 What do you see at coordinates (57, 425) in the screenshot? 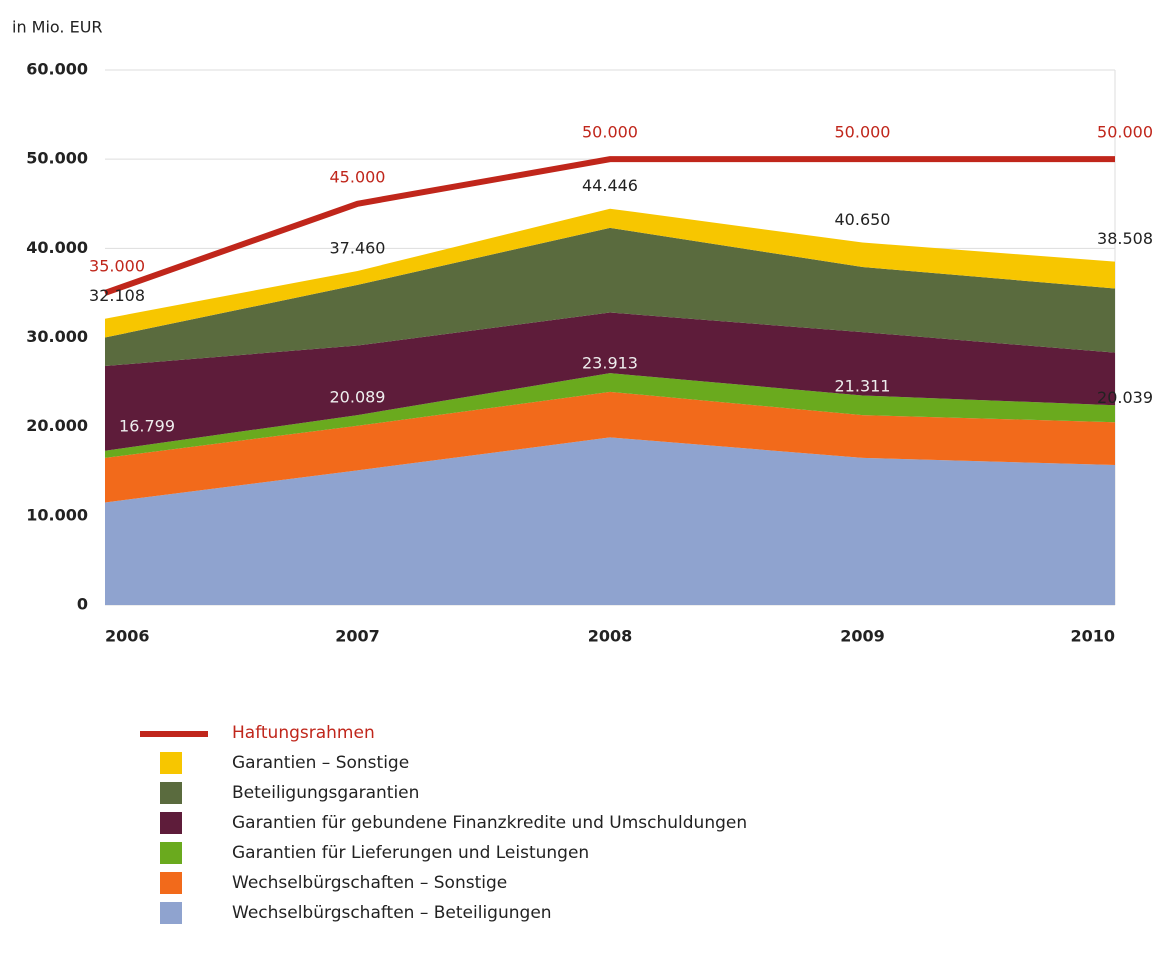
I see `y-tick-label: 20.000` at bounding box center [57, 425].